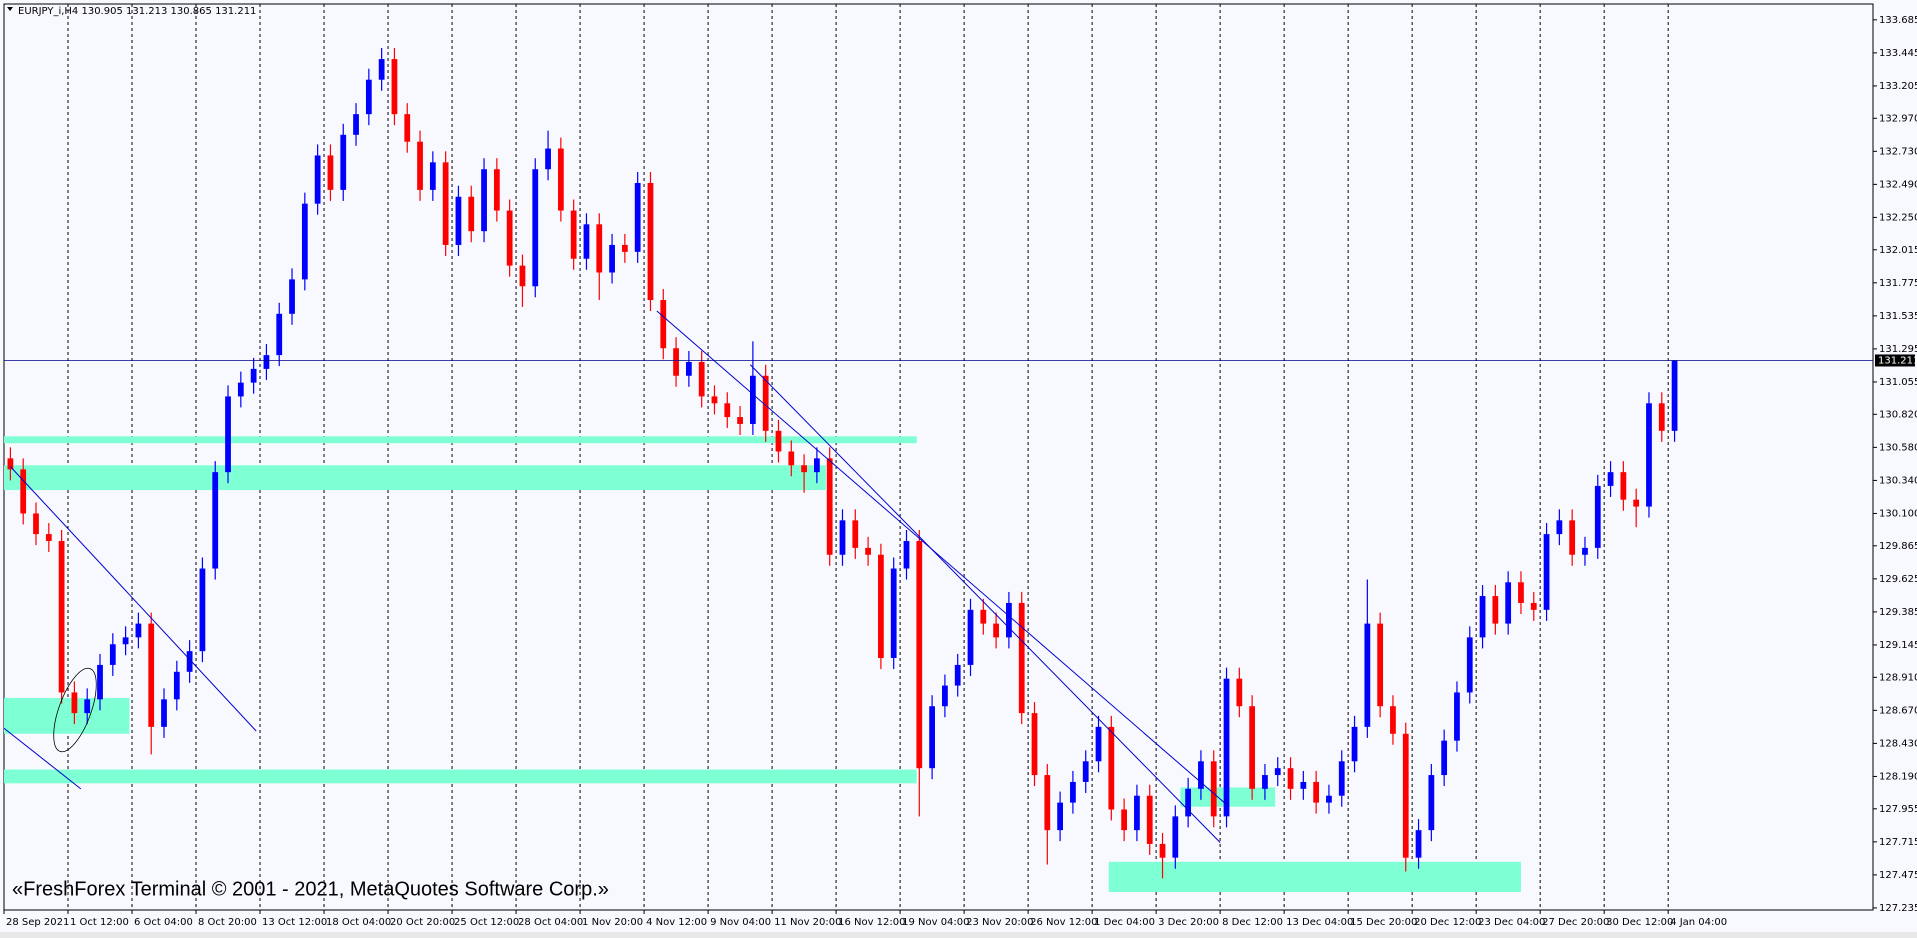 This screenshot has height=938, width=1917. What do you see at coordinates (1898, 546) in the screenshot?
I see `y-tick-label: 129.865` at bounding box center [1898, 546].